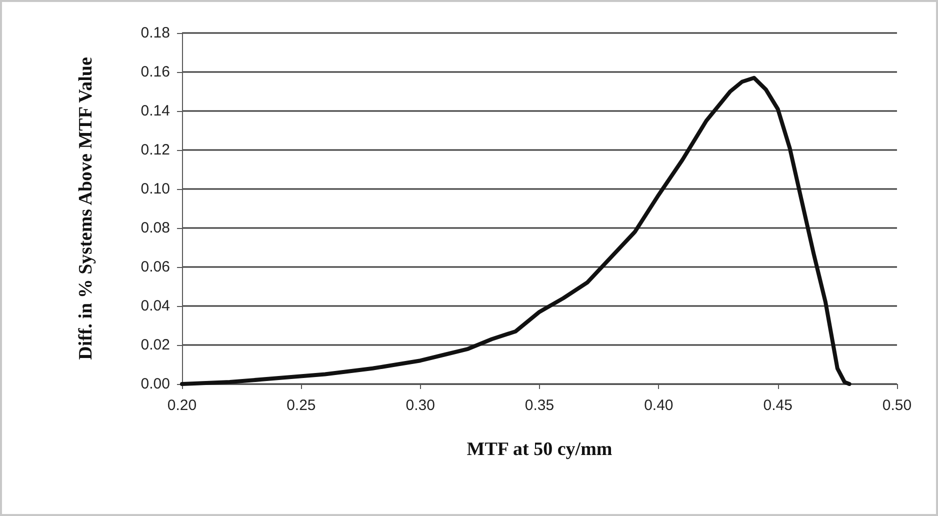 The image size is (938, 516). What do you see at coordinates (897, 405) in the screenshot?
I see `x-tick-label: 0.50` at bounding box center [897, 405].